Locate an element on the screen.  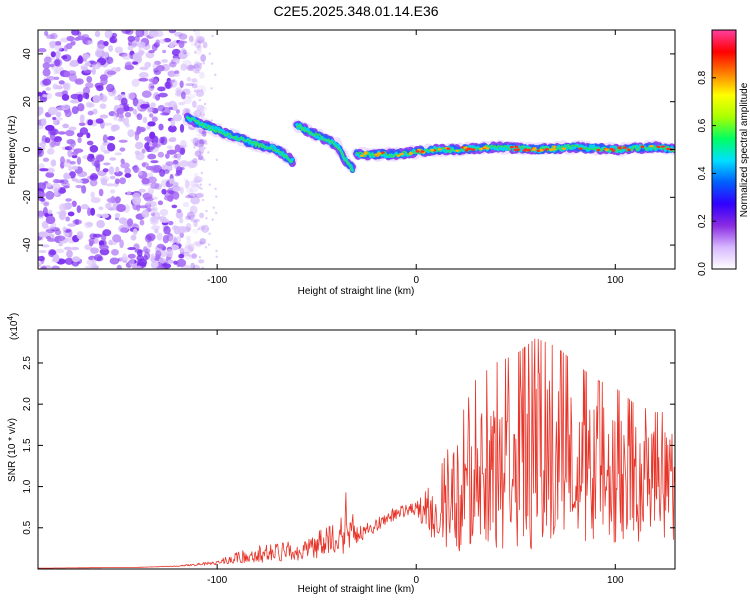
colorbar-label: Normalized spectral amplitude is located at coordinates (744, 149).